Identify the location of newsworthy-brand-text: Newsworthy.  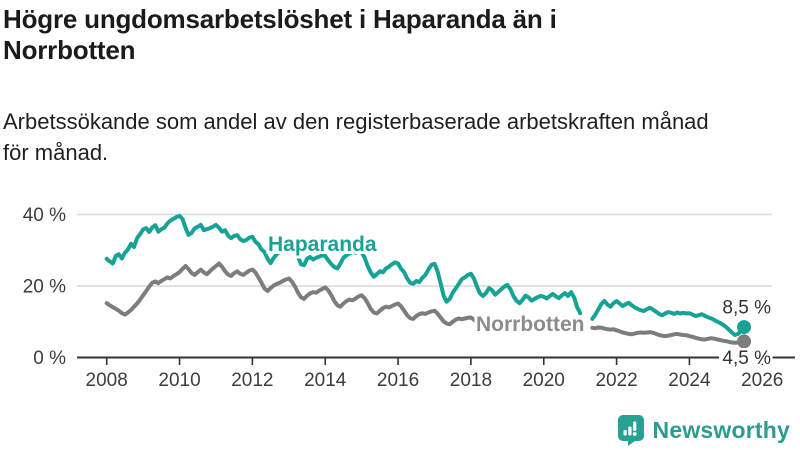
(721, 430).